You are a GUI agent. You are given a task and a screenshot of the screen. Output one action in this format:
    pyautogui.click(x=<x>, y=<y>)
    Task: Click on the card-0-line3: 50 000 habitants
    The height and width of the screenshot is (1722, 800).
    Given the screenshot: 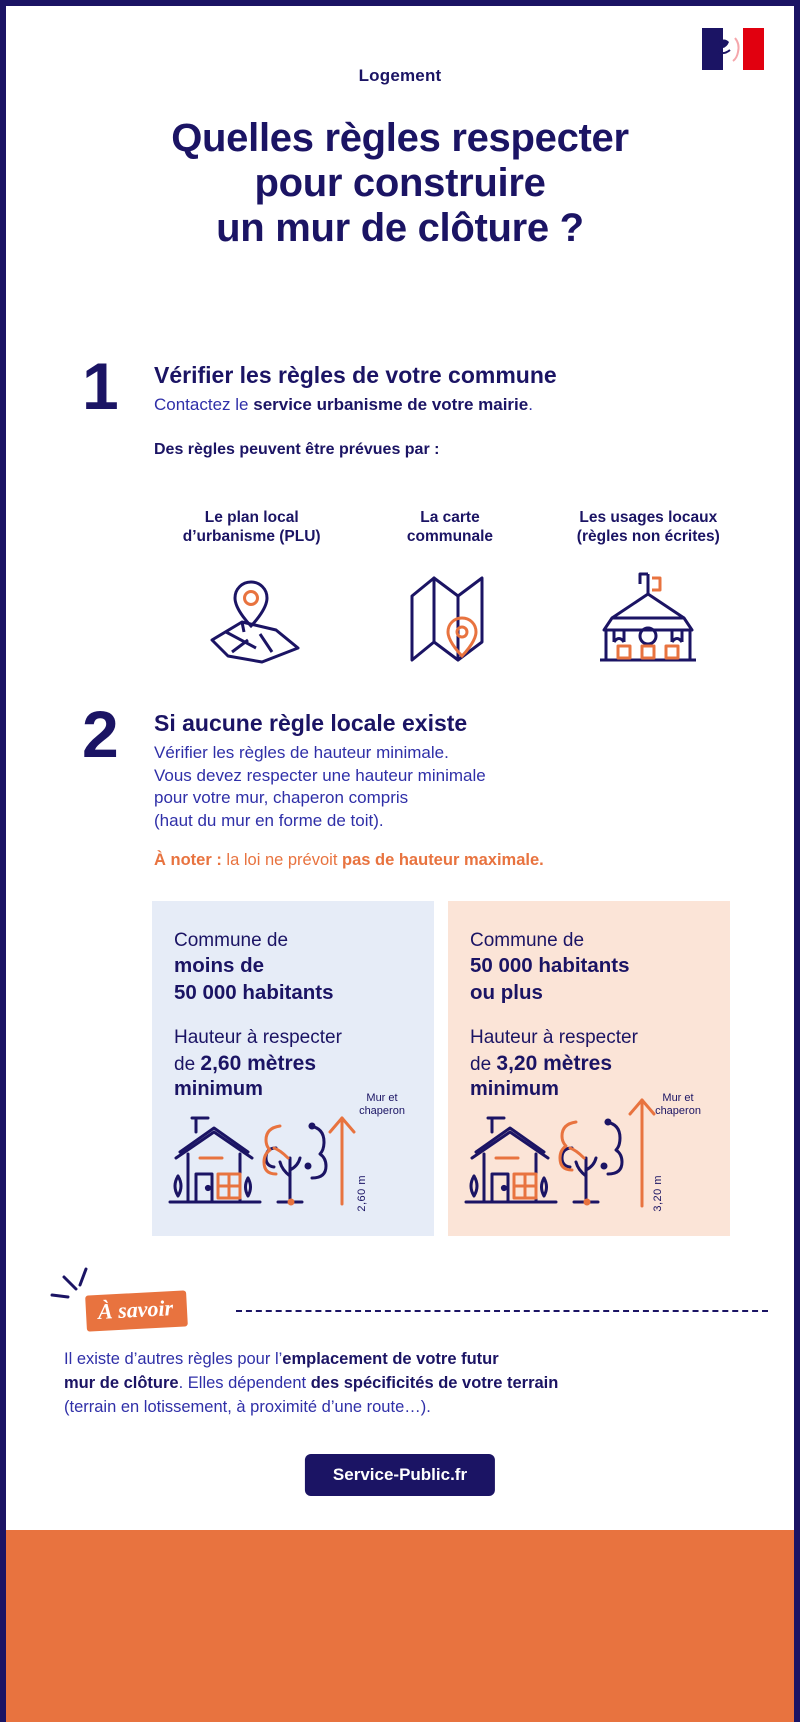 What is the action you would take?
    pyautogui.click(x=254, y=992)
    